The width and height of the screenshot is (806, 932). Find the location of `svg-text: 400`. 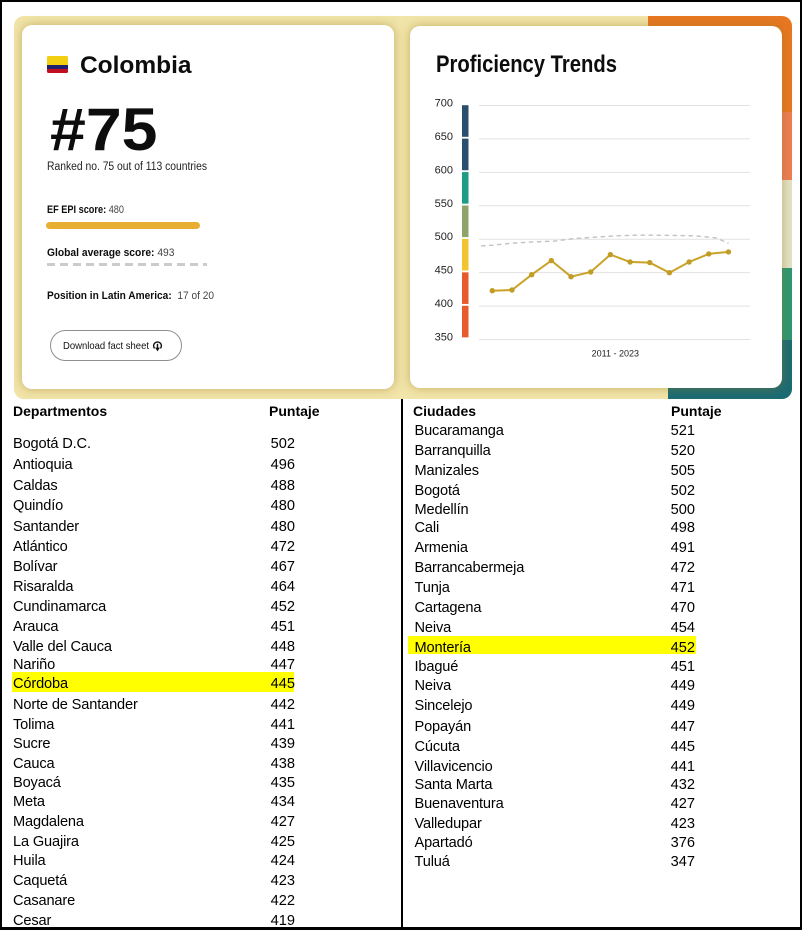

svg-text: 400 is located at coordinates (444, 304).